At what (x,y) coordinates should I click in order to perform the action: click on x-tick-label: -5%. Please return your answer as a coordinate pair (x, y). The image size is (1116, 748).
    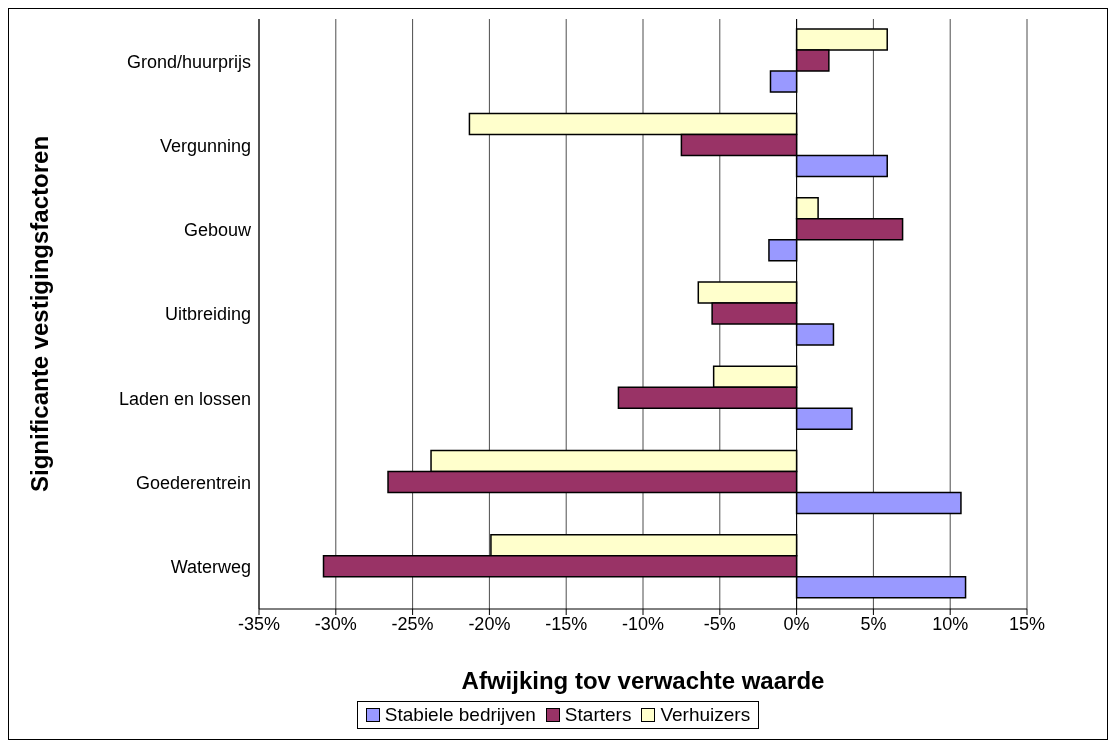
    Looking at the image, I should click on (719, 623).